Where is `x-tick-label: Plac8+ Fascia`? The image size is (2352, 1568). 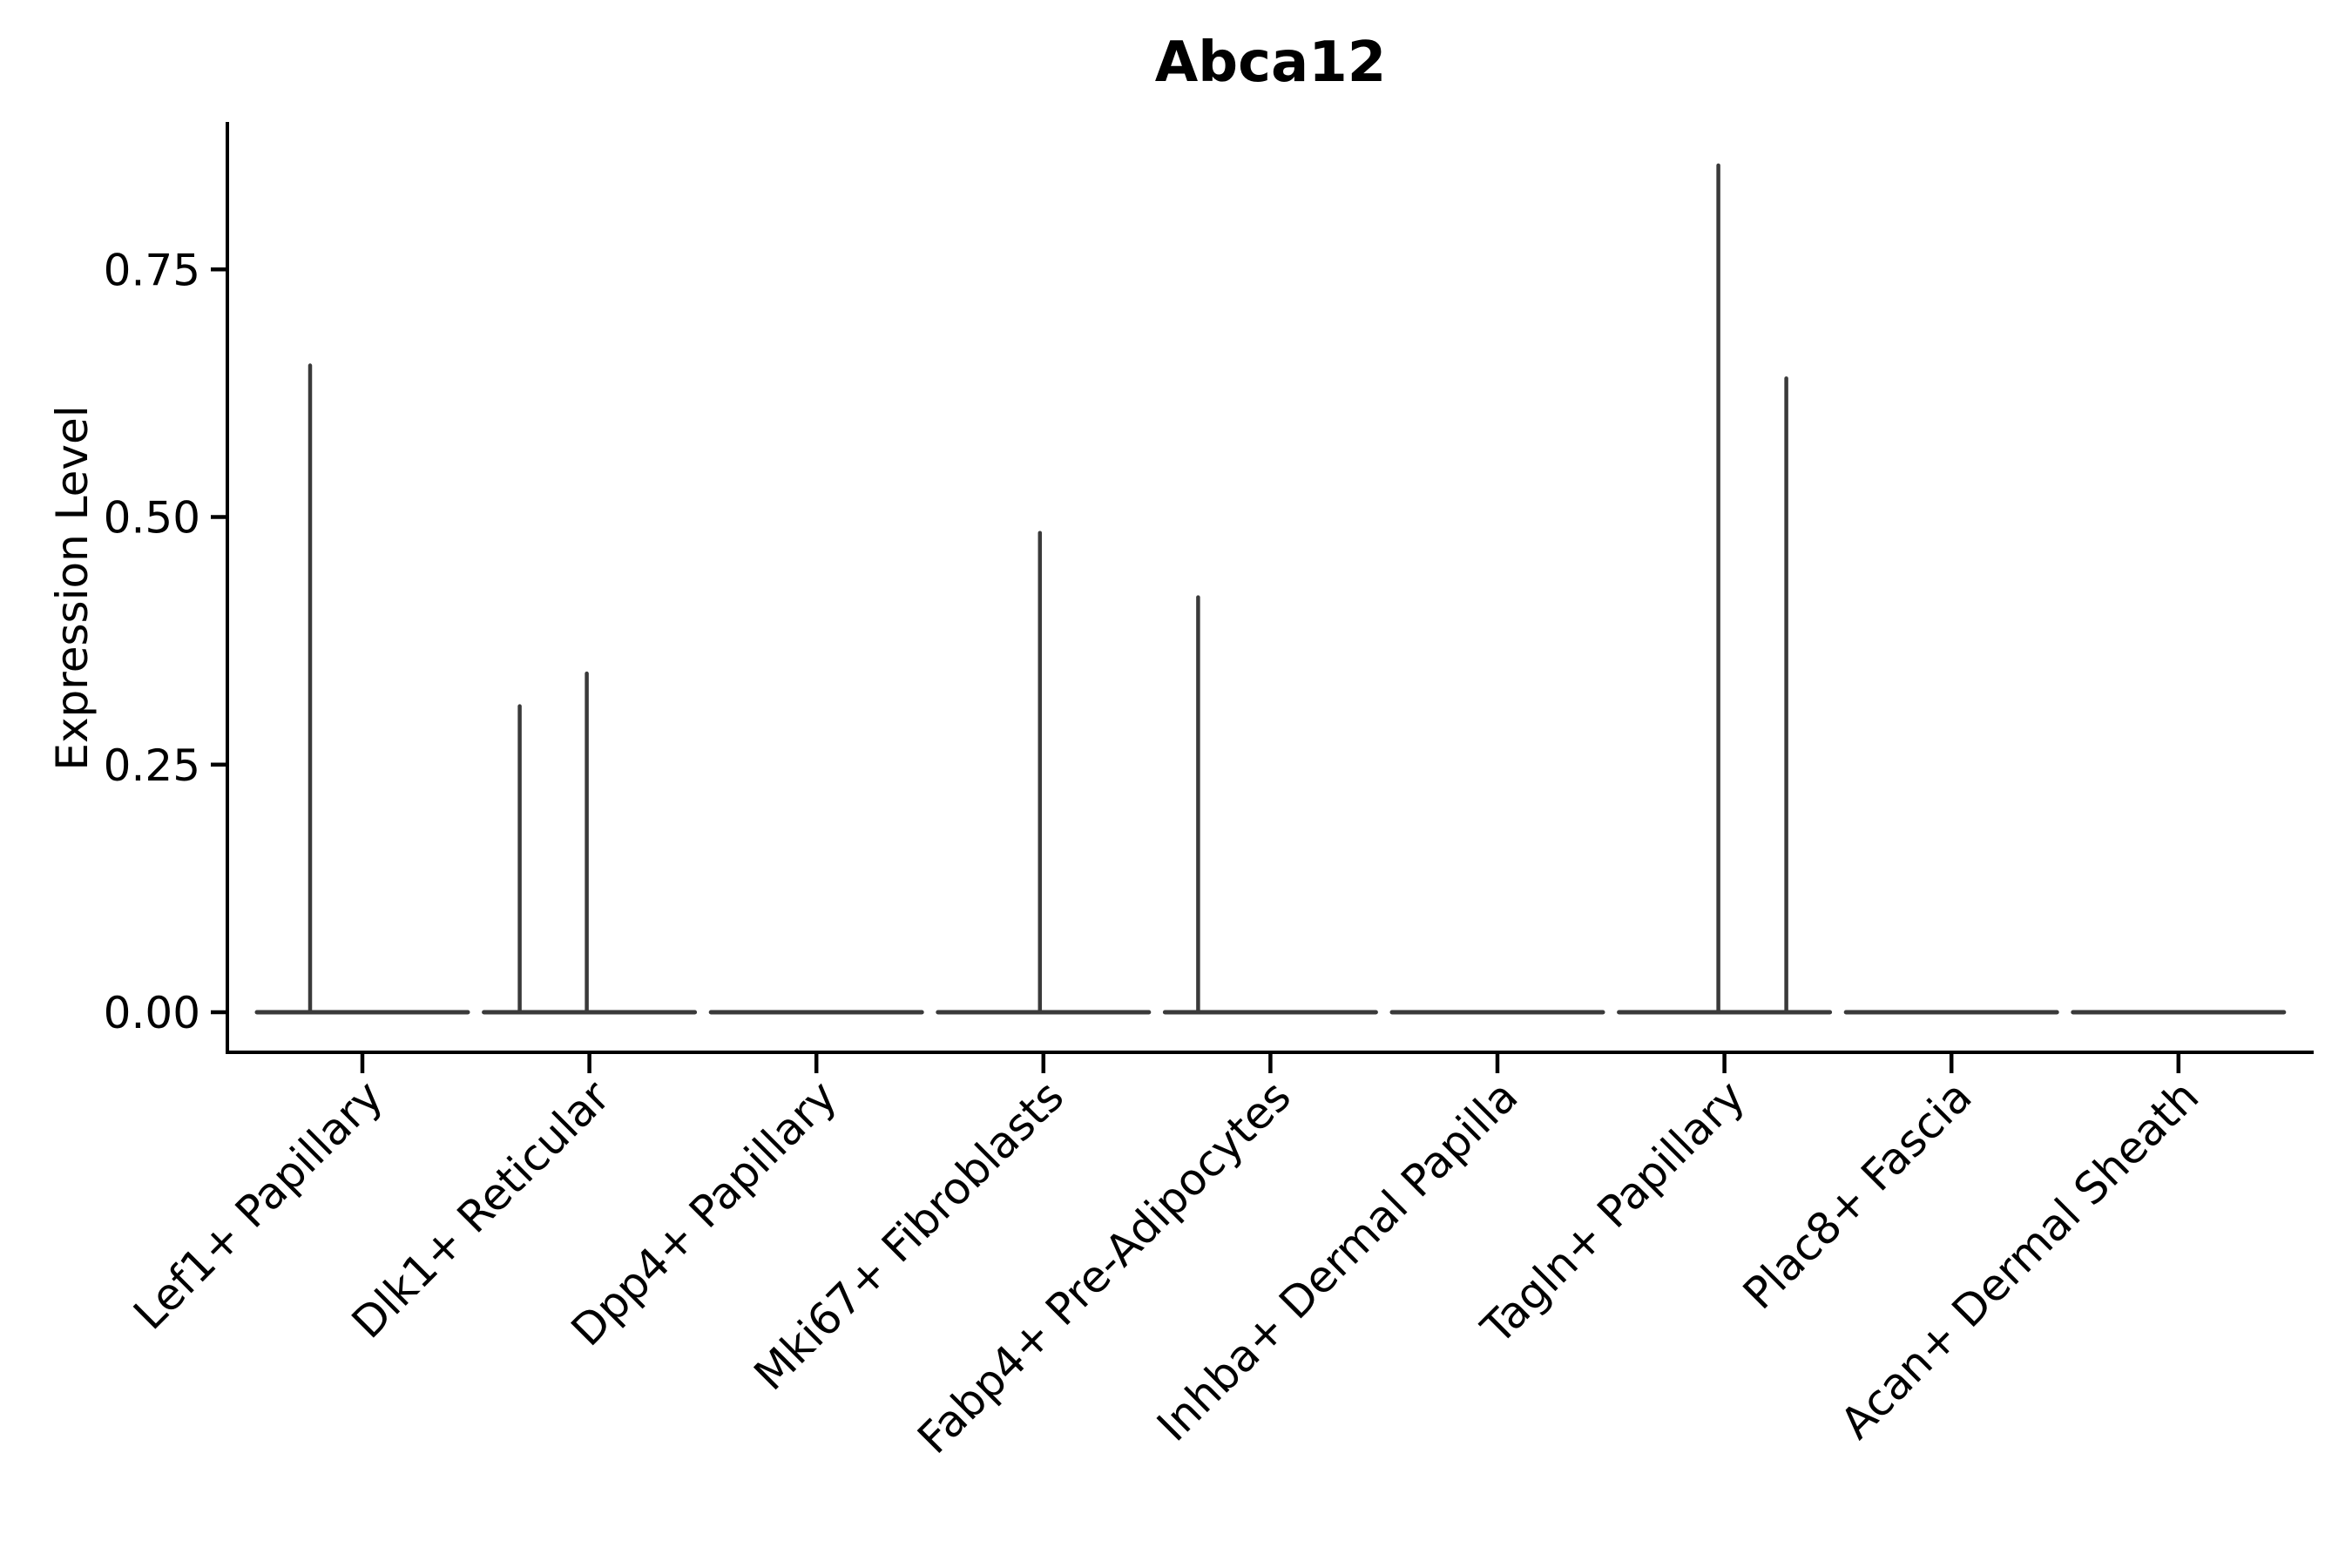 x-tick-label: Plac8+ Fascia is located at coordinates (1858, 1195).